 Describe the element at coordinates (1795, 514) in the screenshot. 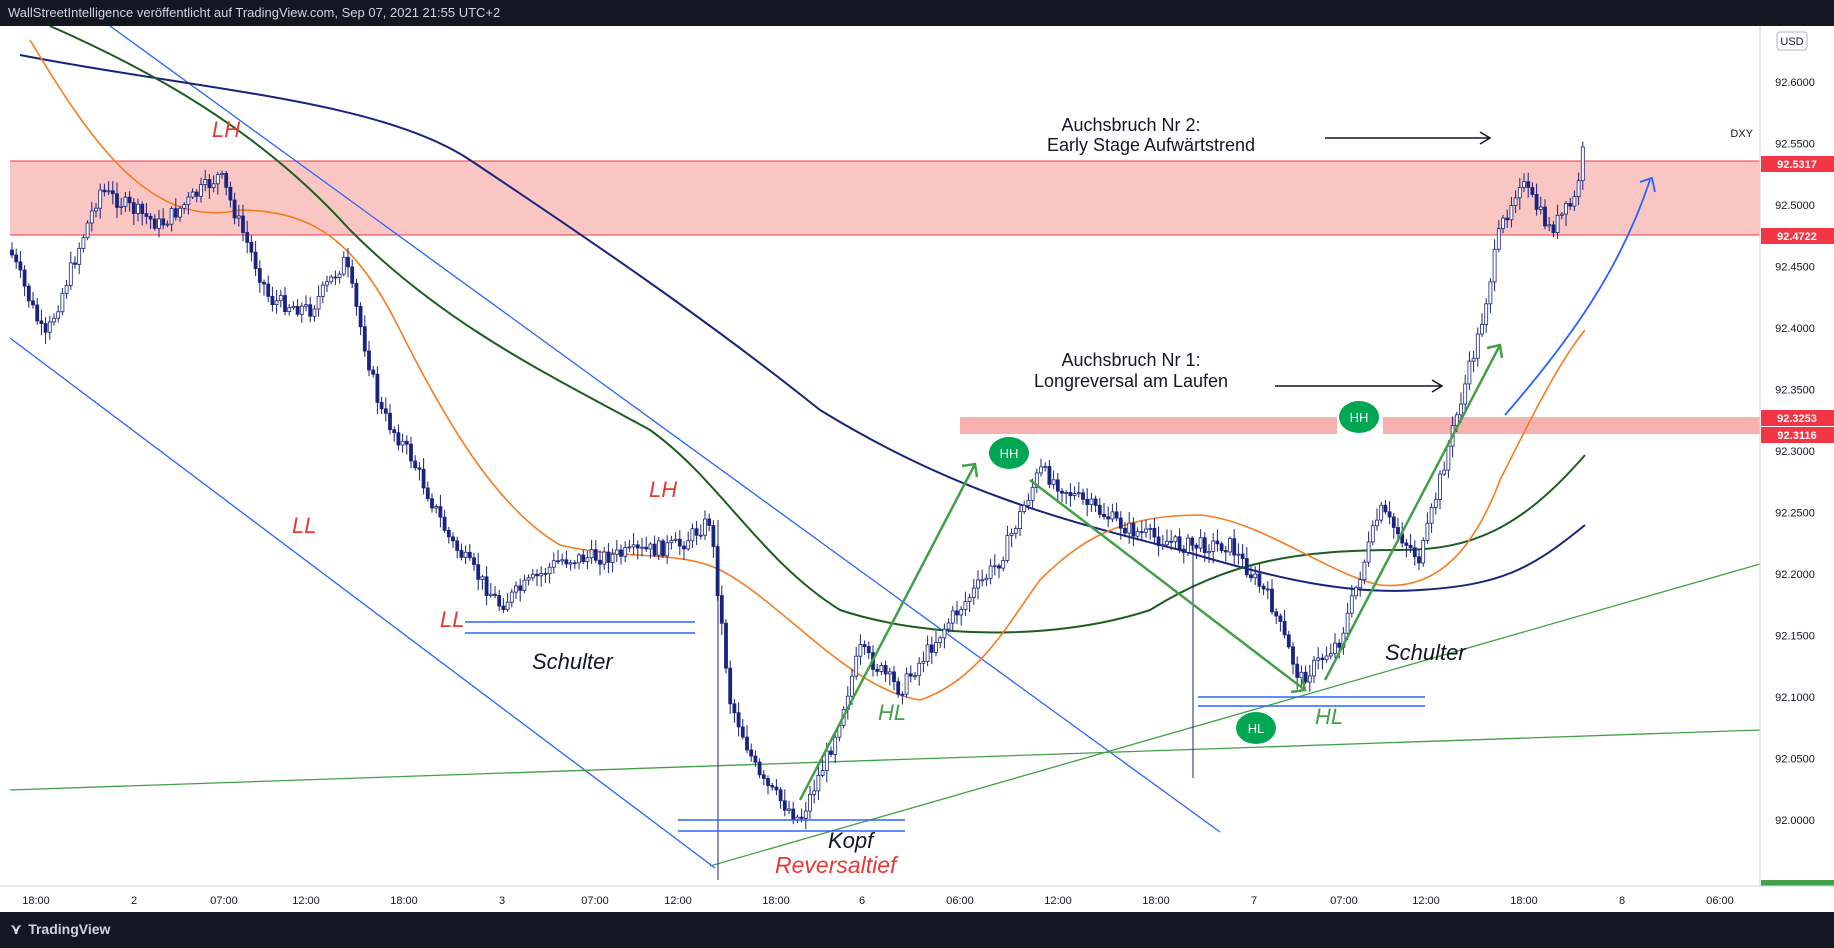

I see `price-tick-label: 92.2500` at that location.